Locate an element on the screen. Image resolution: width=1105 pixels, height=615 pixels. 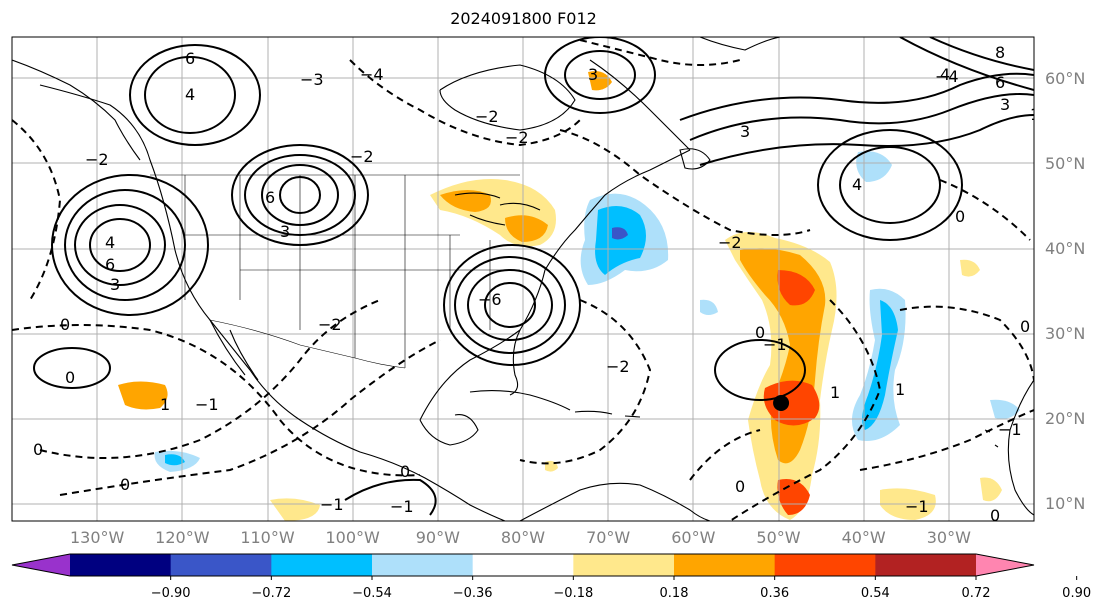
longitude-label: 40°W is located at coordinates (863, 537).